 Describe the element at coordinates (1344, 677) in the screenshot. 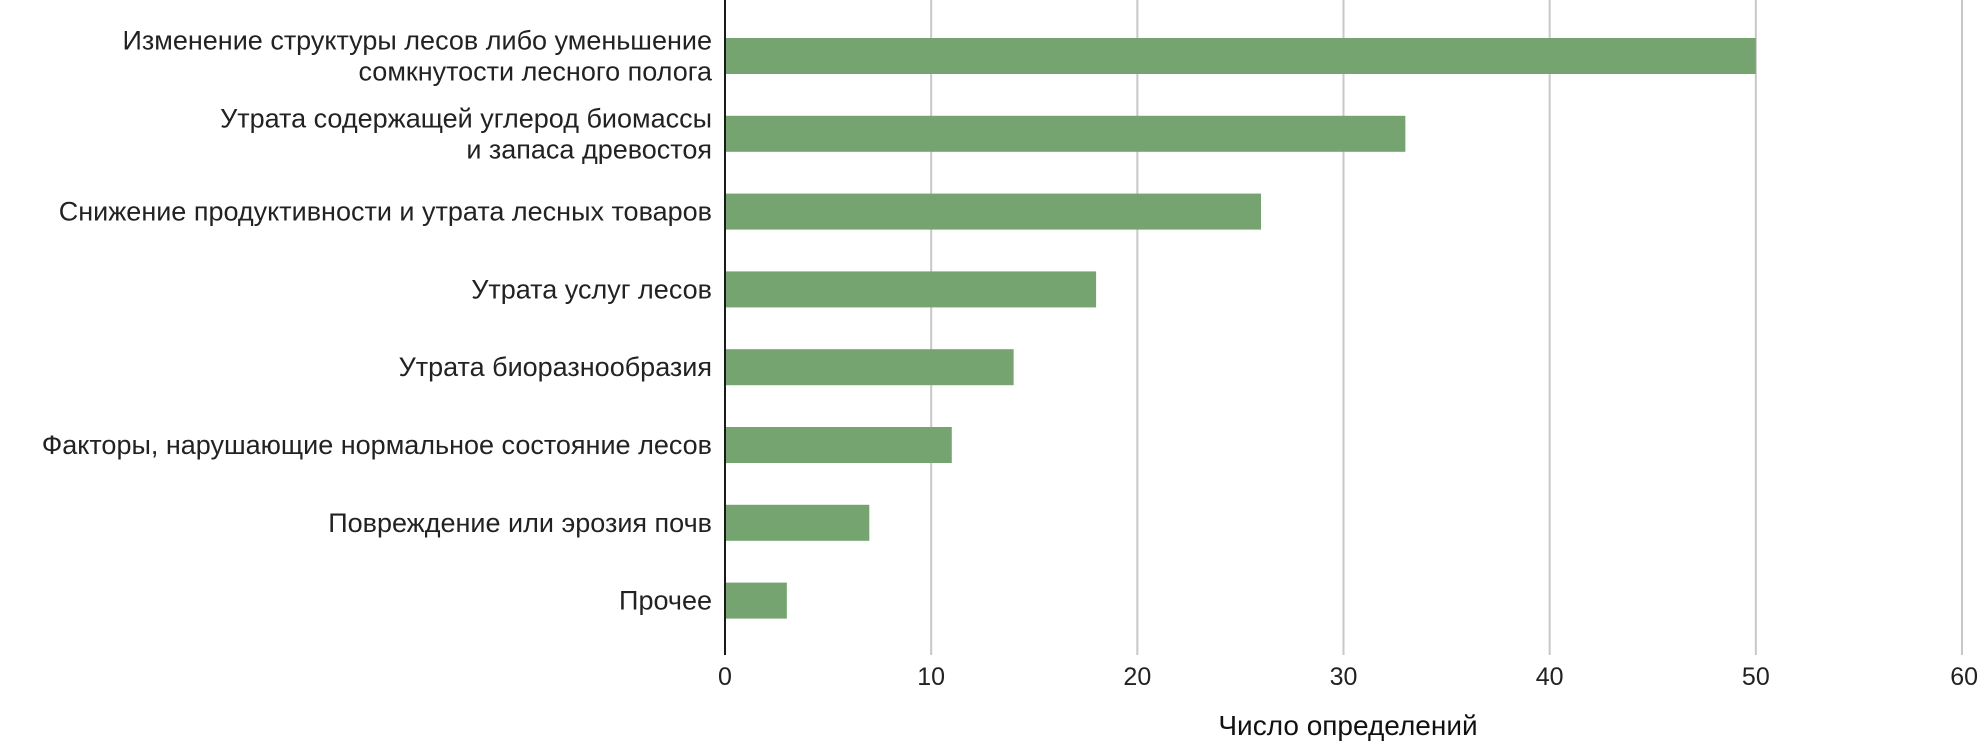

I see `x-tick-label: 30` at that location.